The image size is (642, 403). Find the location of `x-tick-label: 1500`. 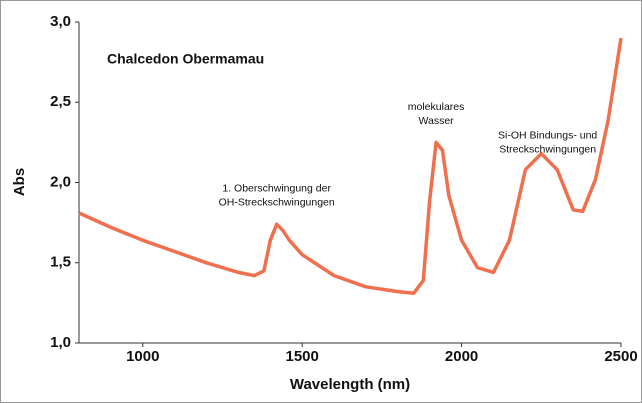

x-tick-label: 1500 is located at coordinates (301, 356).